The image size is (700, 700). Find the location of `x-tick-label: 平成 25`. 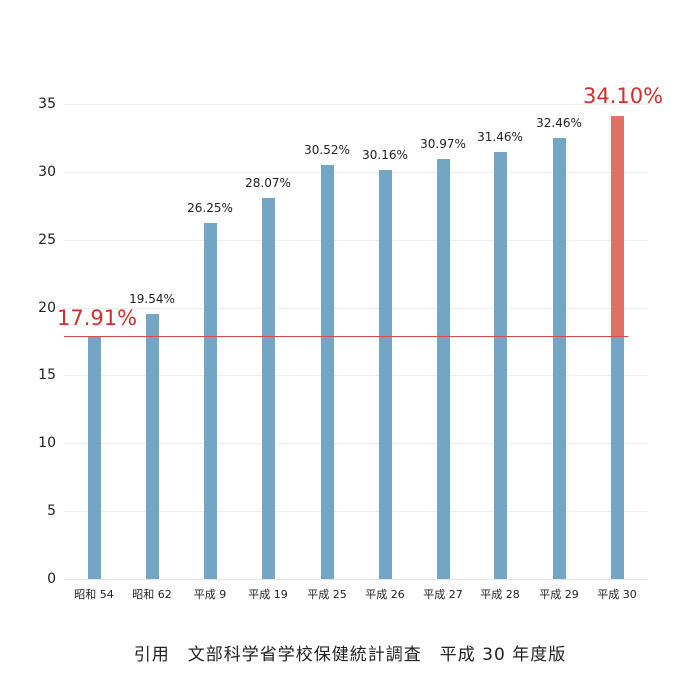

x-tick-label: 平成 25 is located at coordinates (327, 594).